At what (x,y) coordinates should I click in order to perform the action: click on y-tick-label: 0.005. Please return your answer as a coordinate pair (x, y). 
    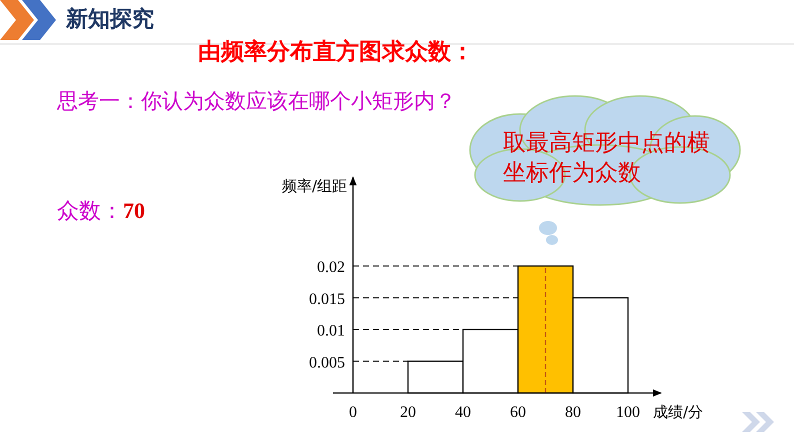
    Looking at the image, I should click on (327, 363).